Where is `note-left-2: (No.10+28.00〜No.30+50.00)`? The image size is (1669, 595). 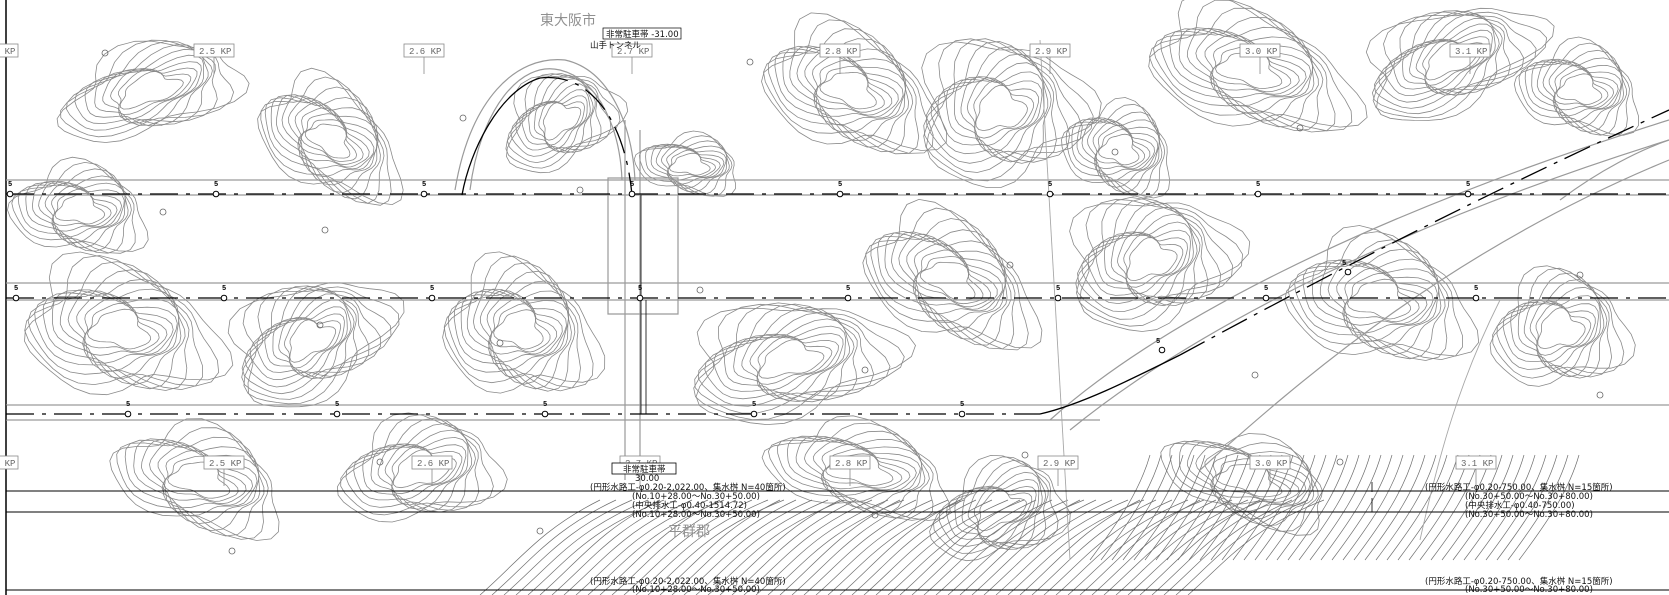 note-left-2: (No.10+28.00〜No.30+50.00) is located at coordinates (696, 497).